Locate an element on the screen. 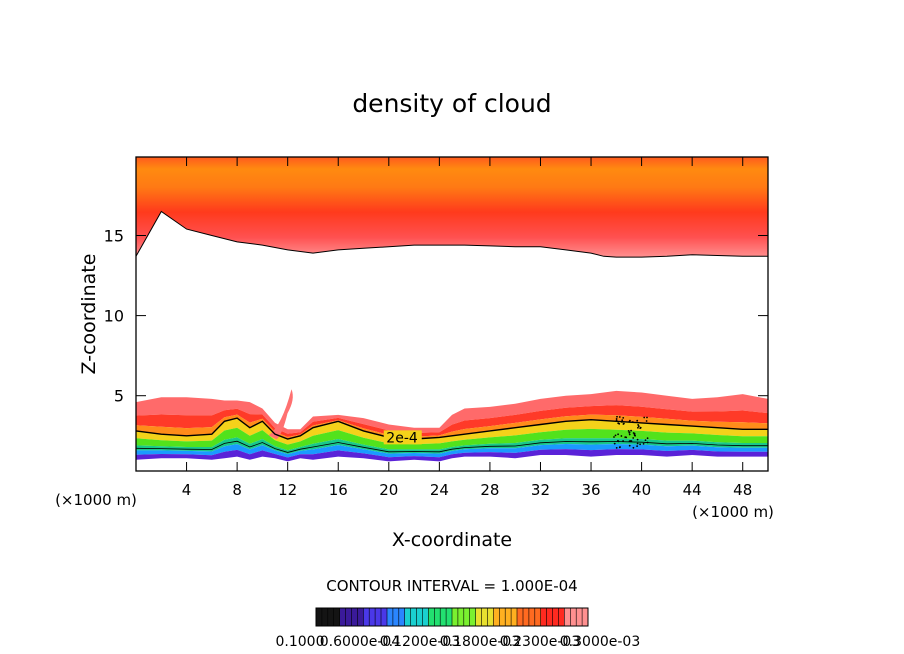  colorbar-label: 0.1000 is located at coordinates (300, 642).